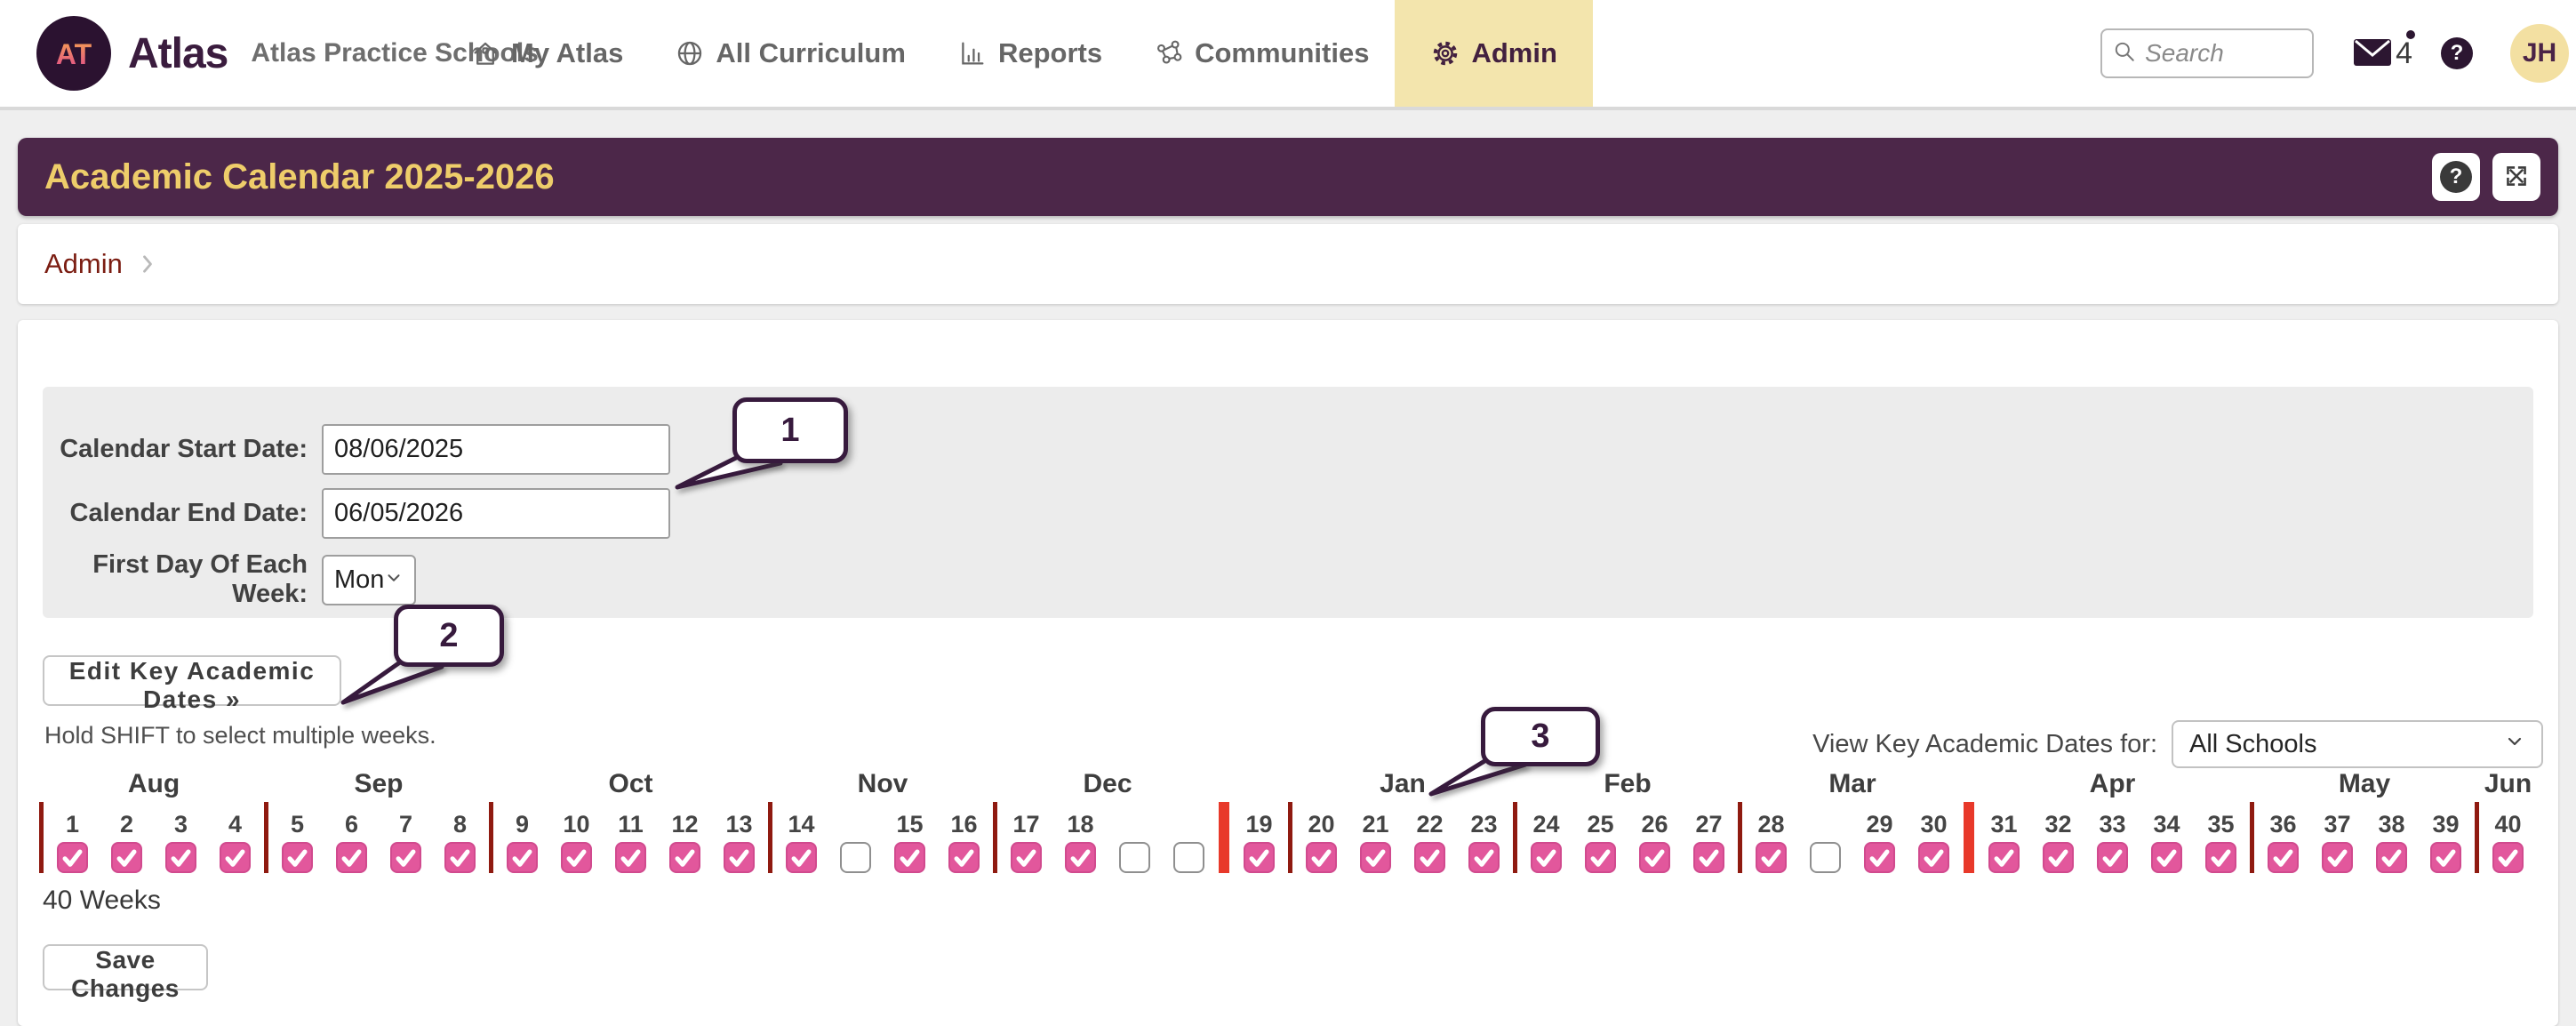  What do you see at coordinates (2539, 53) in the screenshot?
I see `avatar: JH` at bounding box center [2539, 53].